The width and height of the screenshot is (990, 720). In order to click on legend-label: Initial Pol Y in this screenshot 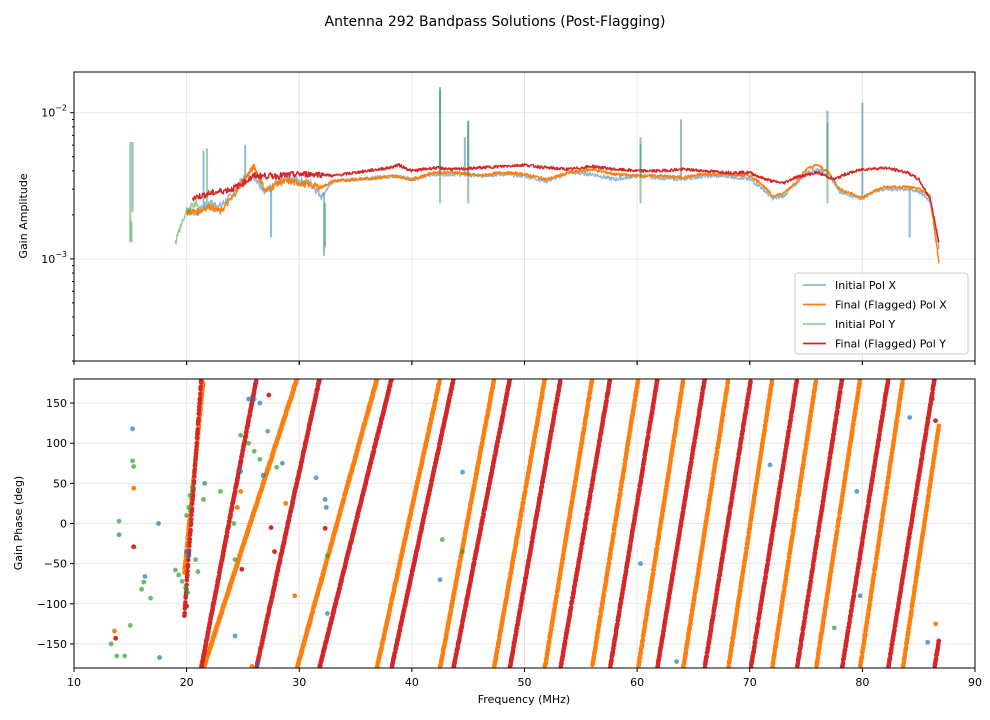, I will do `click(865, 324)`.